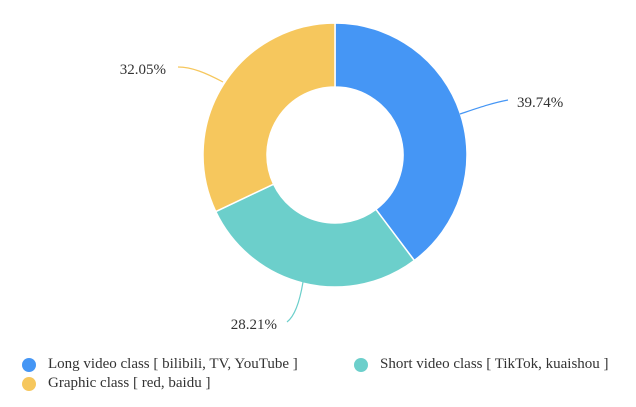 The height and width of the screenshot is (407, 636). Describe the element at coordinates (401, 142) in the screenshot. I see `pie-slice-long-video` at that location.